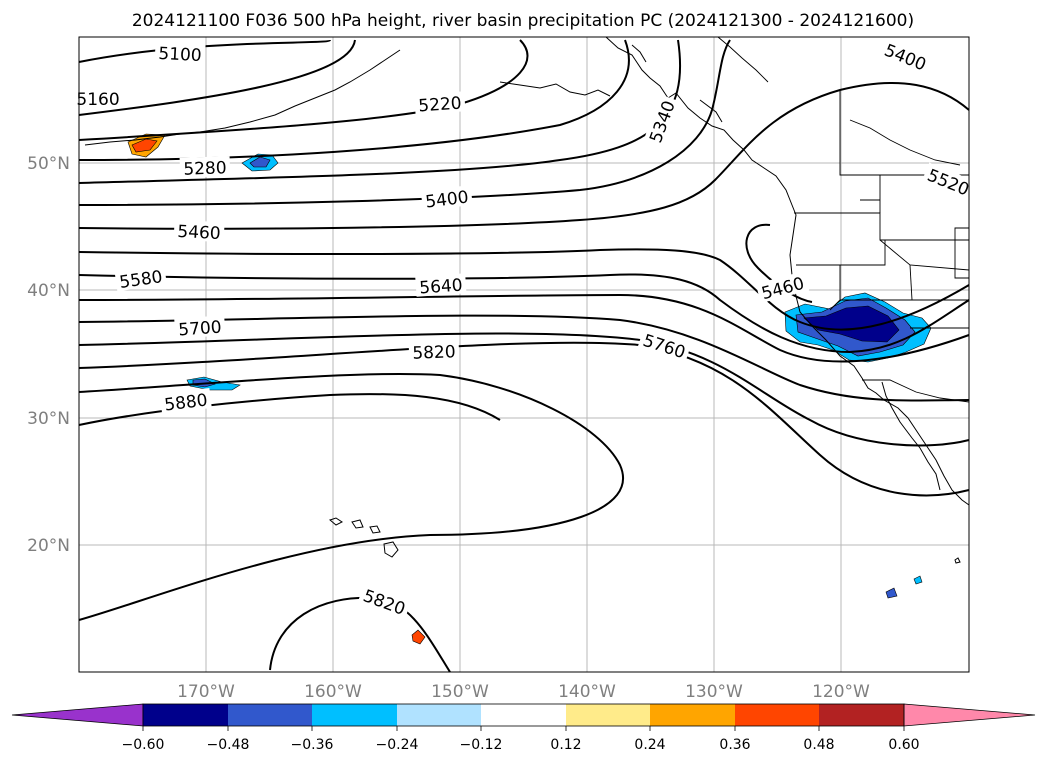 Image resolution: width=1047 pixels, height=765 pixels. Describe the element at coordinates (714, 692) in the screenshot. I see `lon-label-130w: 130°W` at that location.